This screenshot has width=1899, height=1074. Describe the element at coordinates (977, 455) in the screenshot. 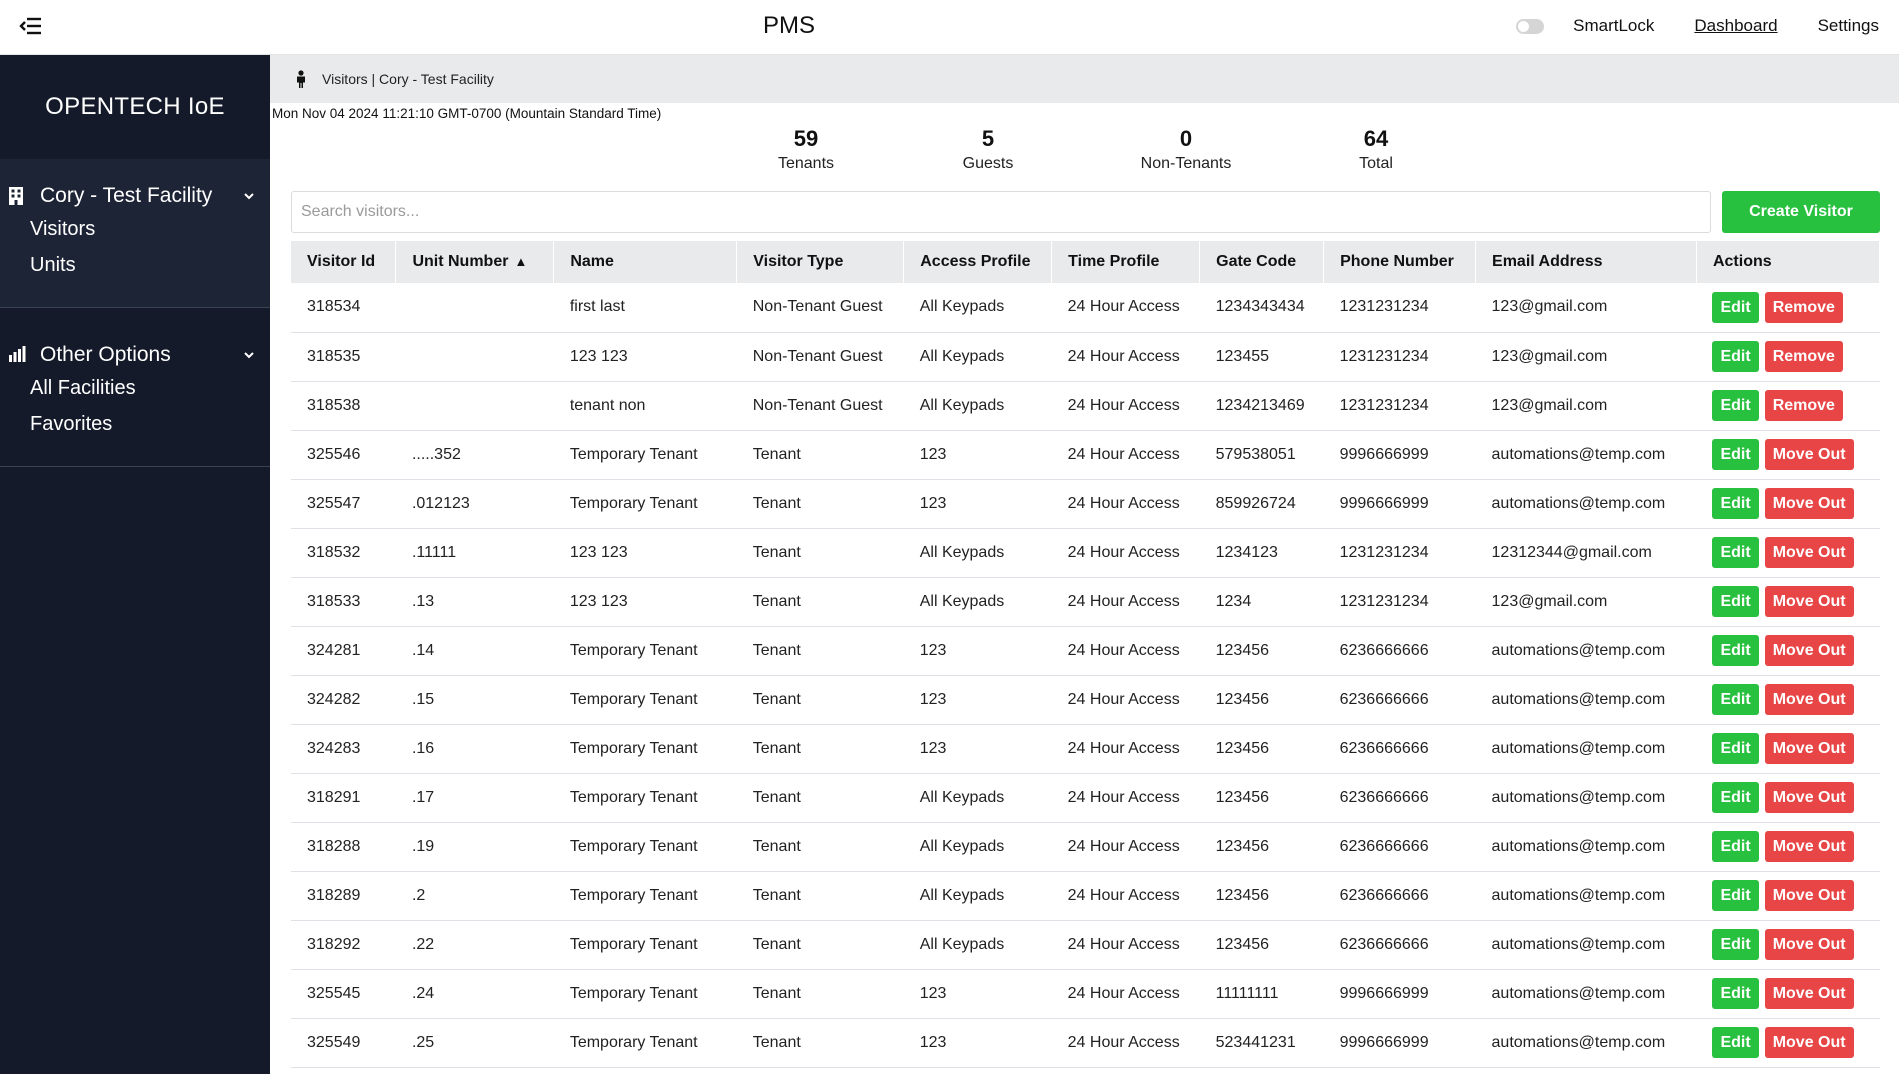

I see `cell-access-profile: 123` at that location.